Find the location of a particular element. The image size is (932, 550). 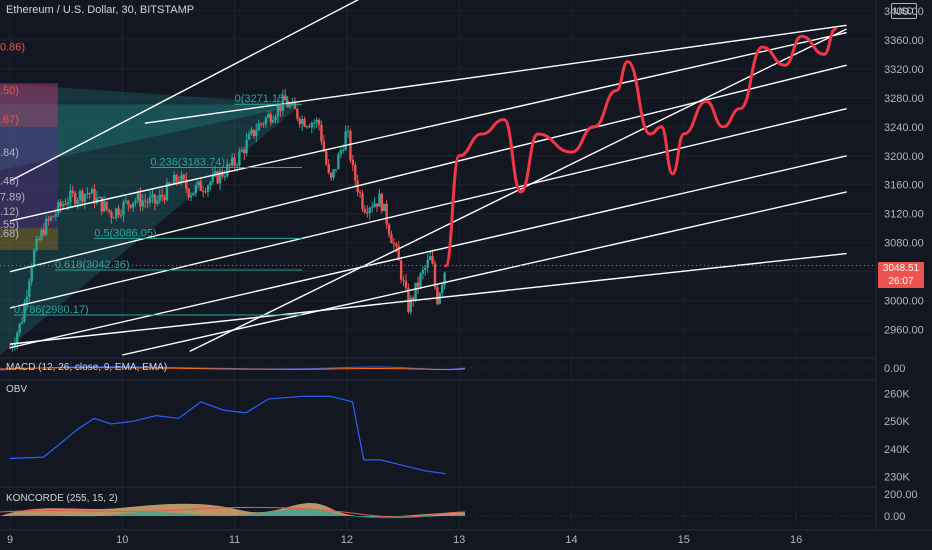

price-tick-label: 3400.00 is located at coordinates (904, 12).